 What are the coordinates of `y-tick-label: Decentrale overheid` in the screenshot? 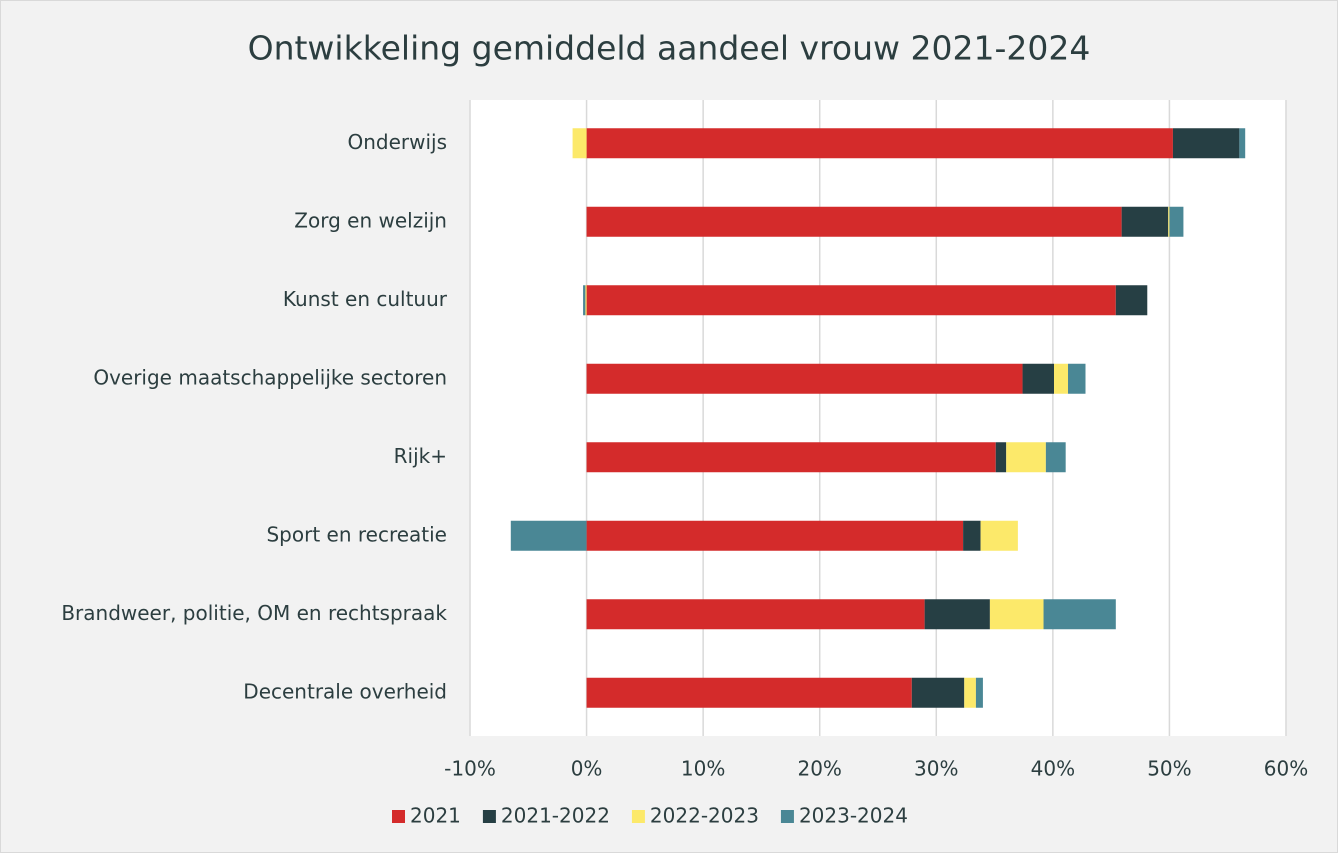 It's located at (345, 691).